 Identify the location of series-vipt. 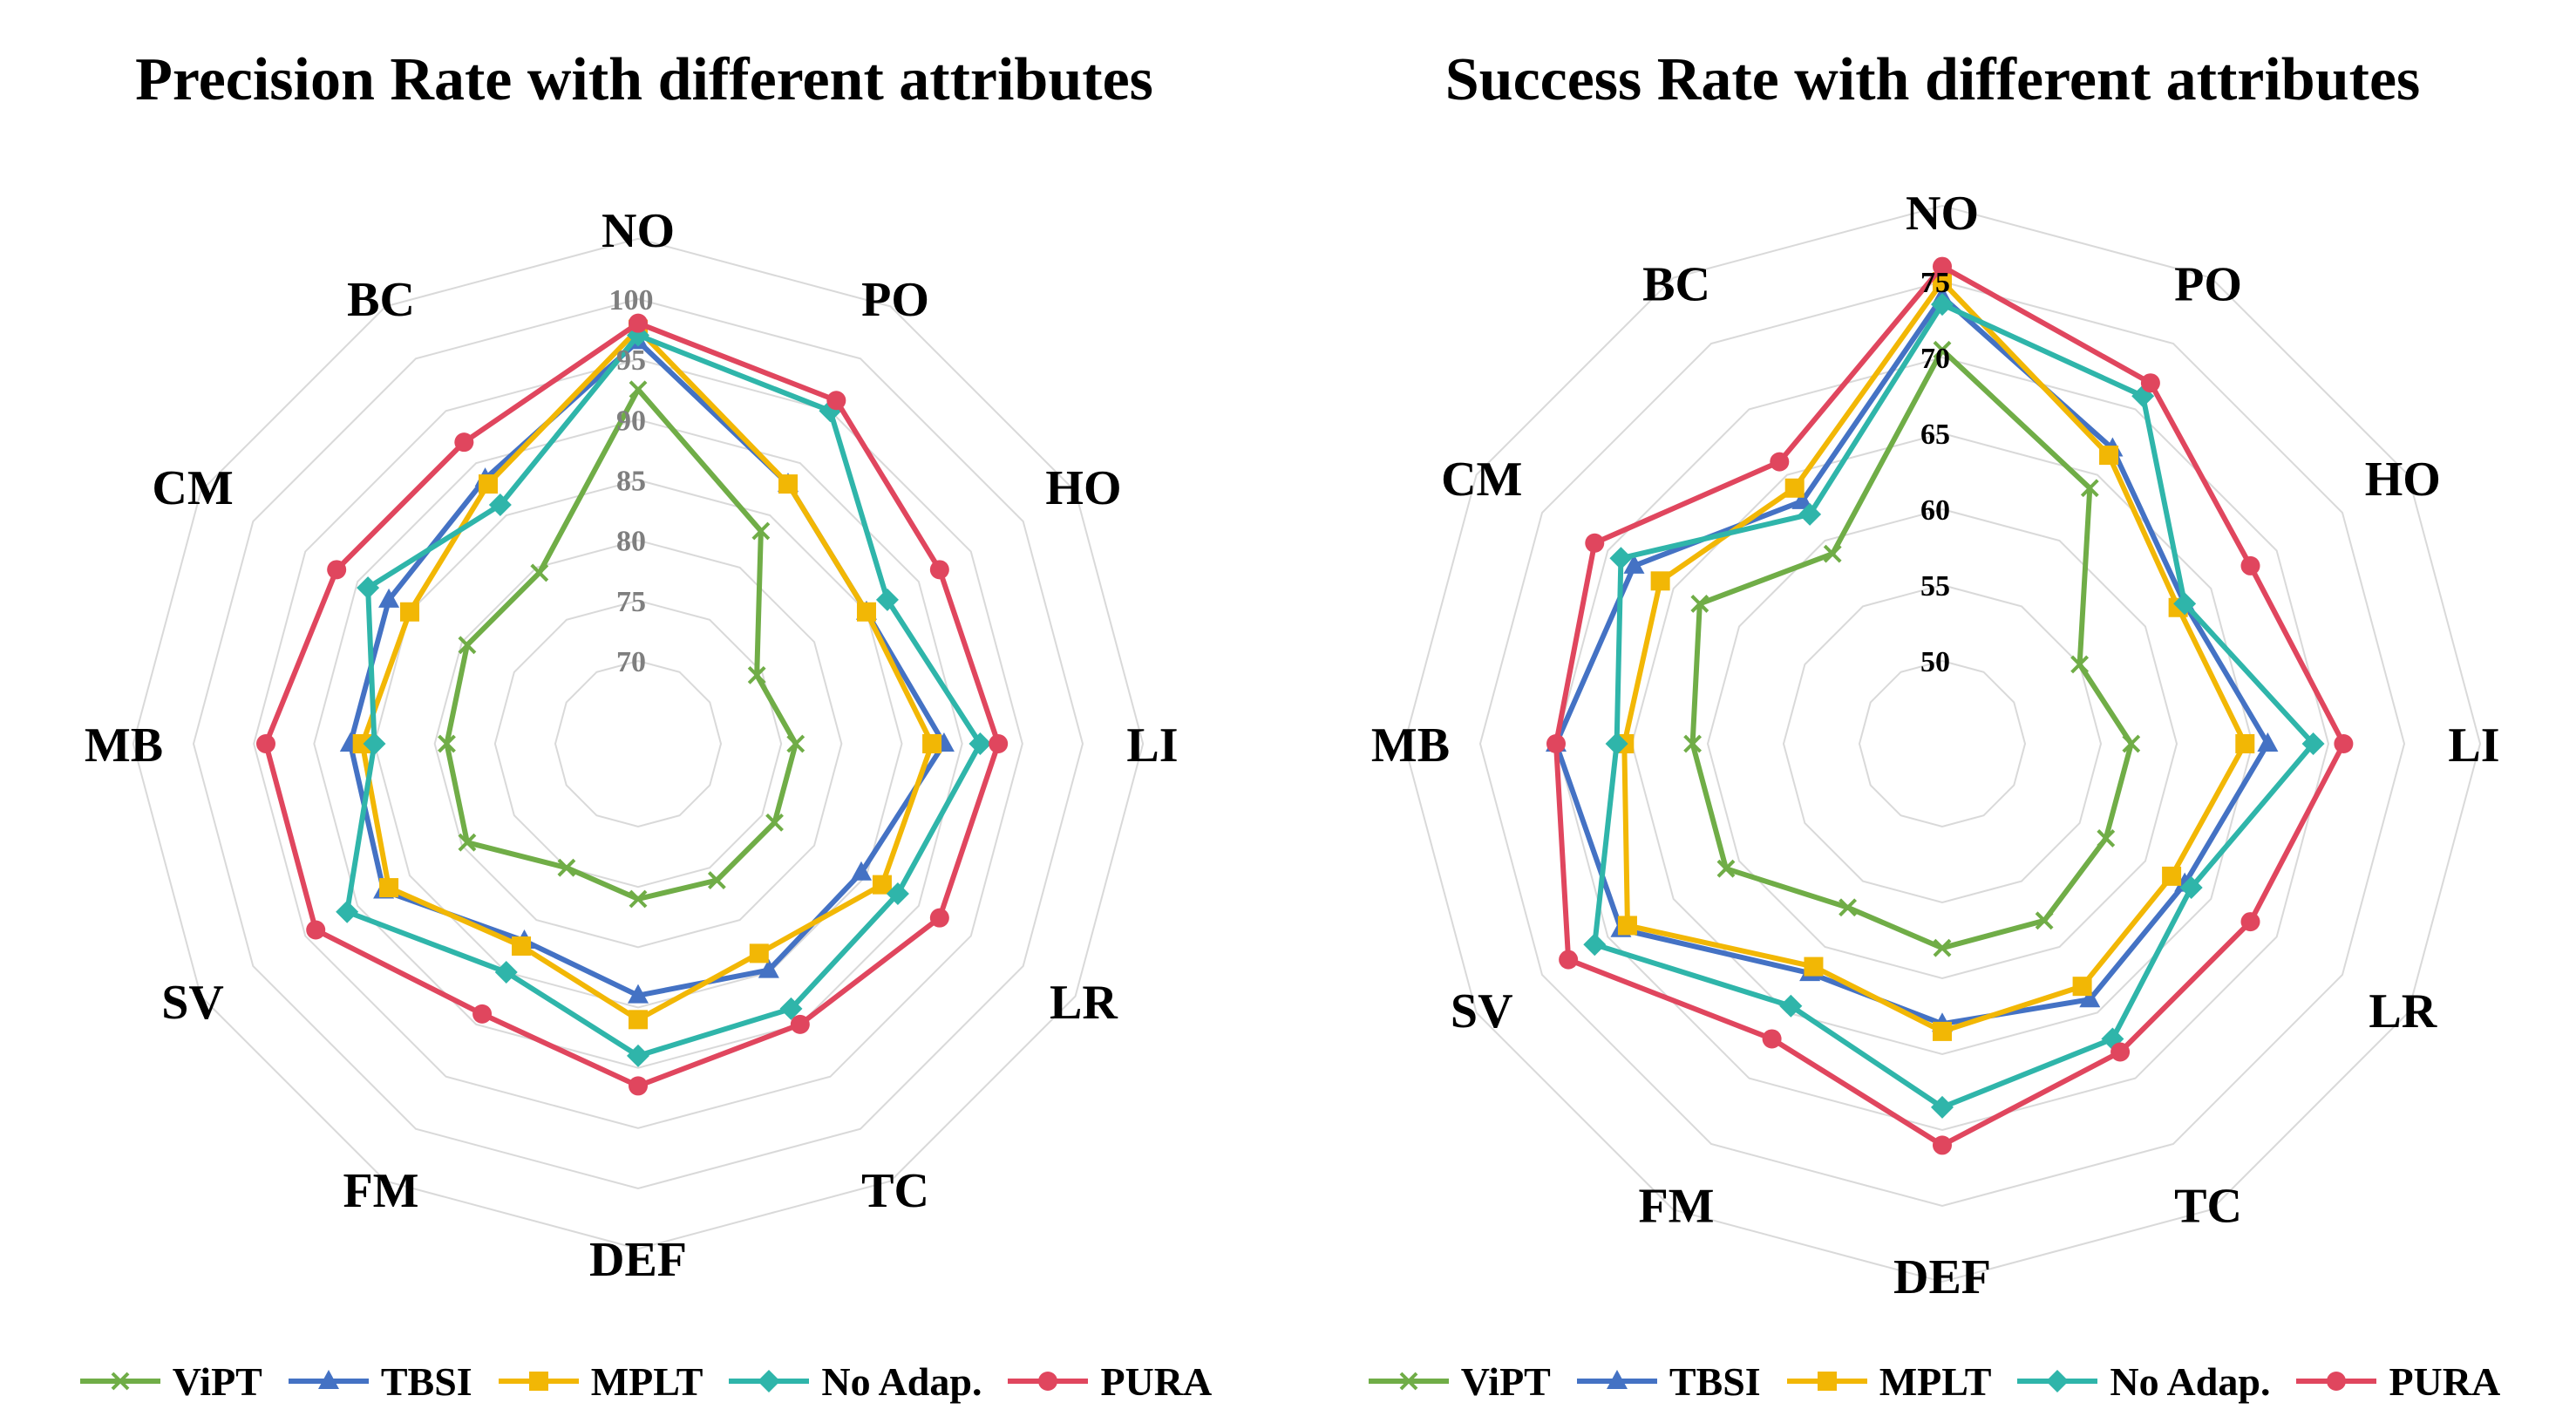
(1912, 649).